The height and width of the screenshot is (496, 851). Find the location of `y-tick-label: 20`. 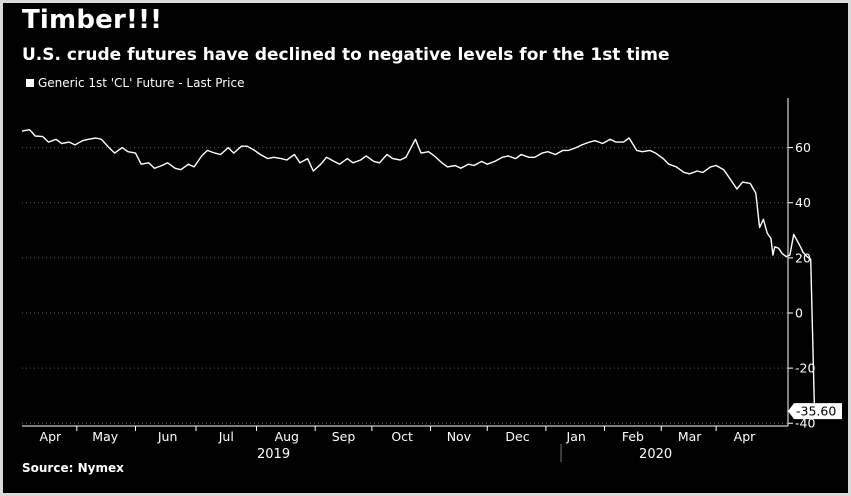

y-tick-label: 20 is located at coordinates (803, 257).